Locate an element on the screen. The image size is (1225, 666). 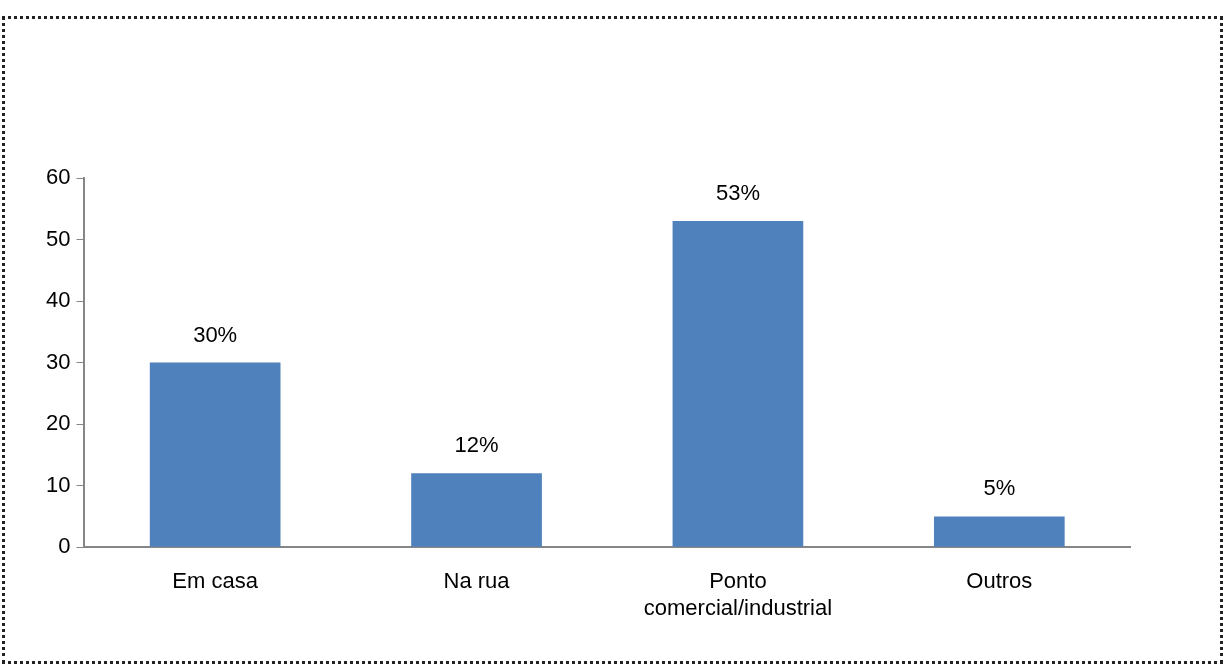
y-tick-label: 60 is located at coordinates (58, 177).